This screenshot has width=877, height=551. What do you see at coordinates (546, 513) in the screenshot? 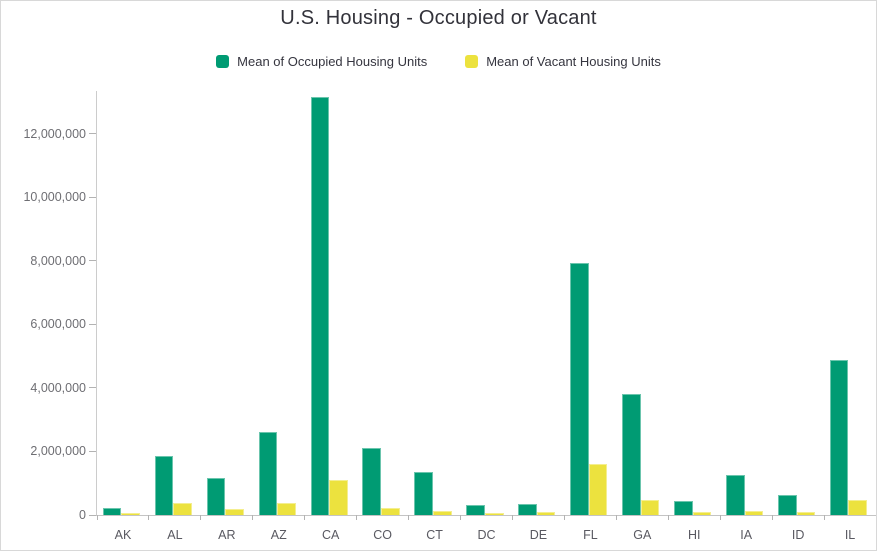
I see `bar-vacant-DE` at bounding box center [546, 513].